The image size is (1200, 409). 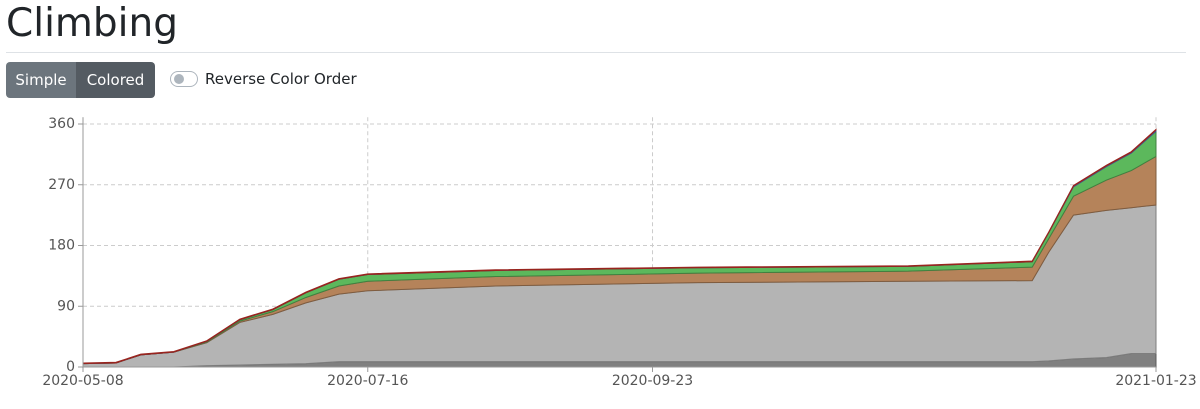 What do you see at coordinates (66, 306) in the screenshot?
I see `y-tick-label: 90` at bounding box center [66, 306].